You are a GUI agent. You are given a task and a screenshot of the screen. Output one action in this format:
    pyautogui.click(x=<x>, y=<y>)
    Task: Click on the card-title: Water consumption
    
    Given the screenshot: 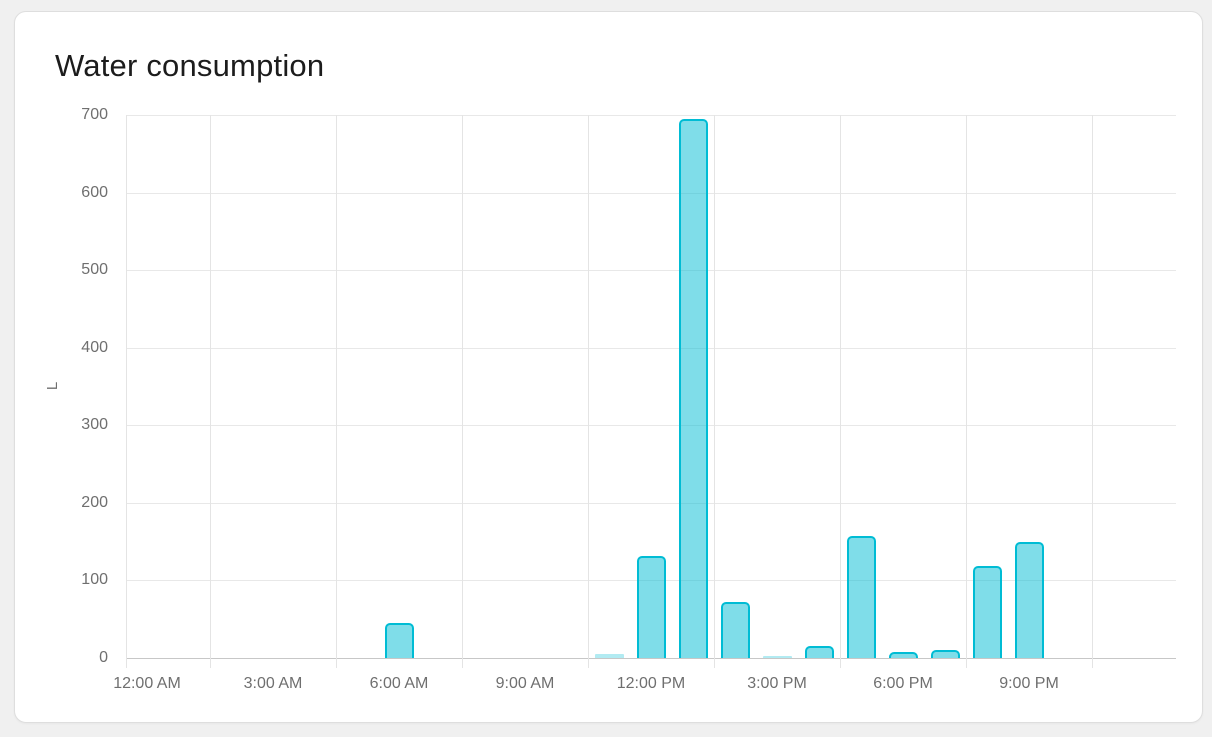 What is the action you would take?
    pyautogui.click(x=190, y=65)
    